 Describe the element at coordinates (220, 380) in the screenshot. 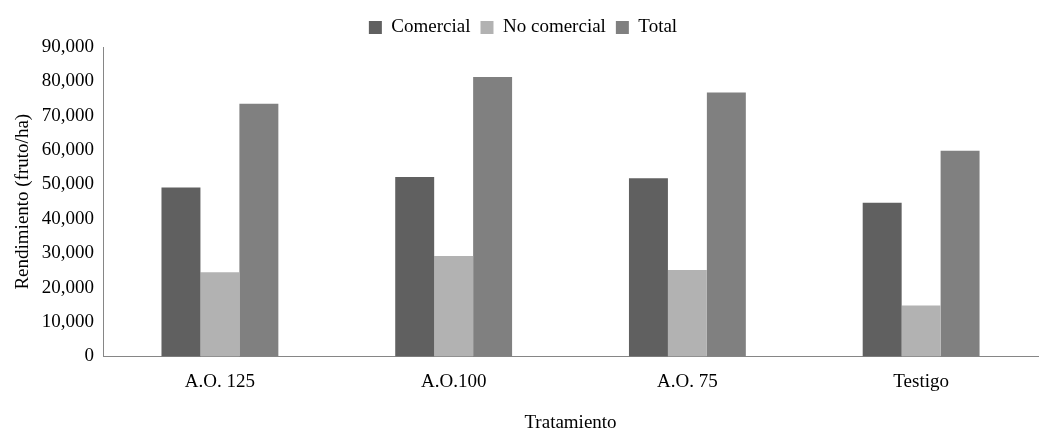

I see `x-tick-label: A.O. 125` at that location.